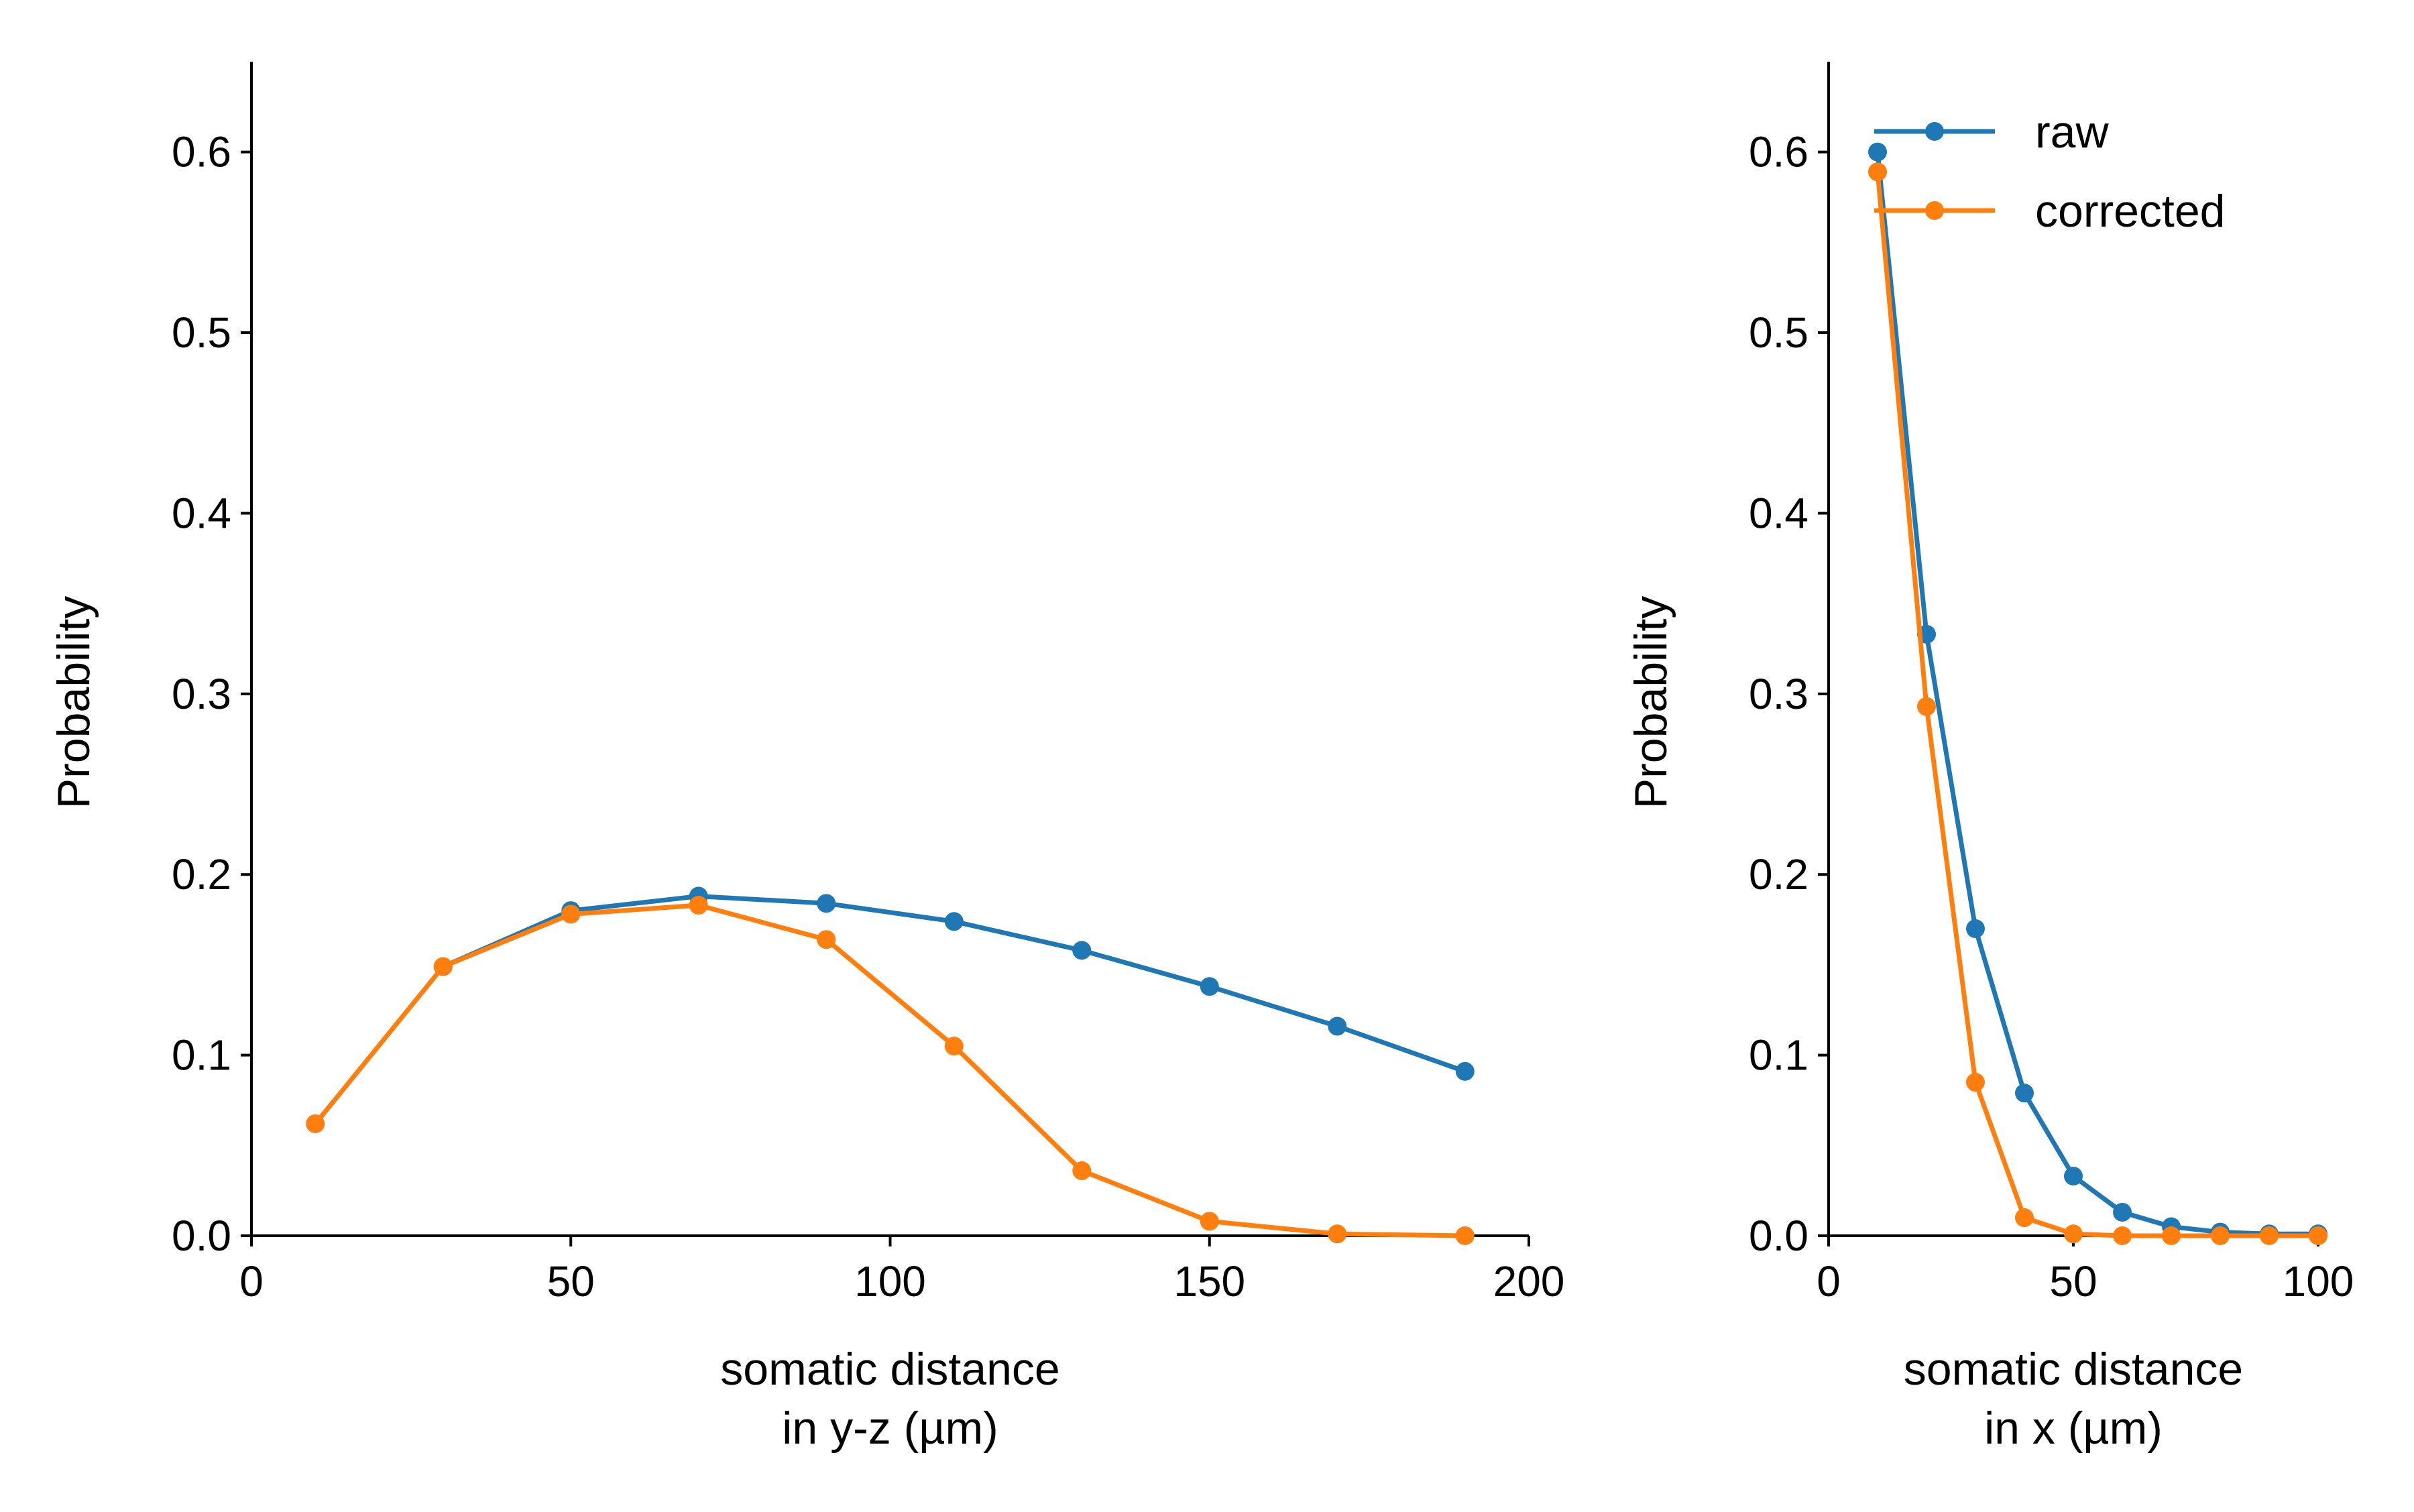 The width and height of the screenshot is (2414, 1512). What do you see at coordinates (1934, 211) in the screenshot?
I see `legend-marker-corrected` at bounding box center [1934, 211].